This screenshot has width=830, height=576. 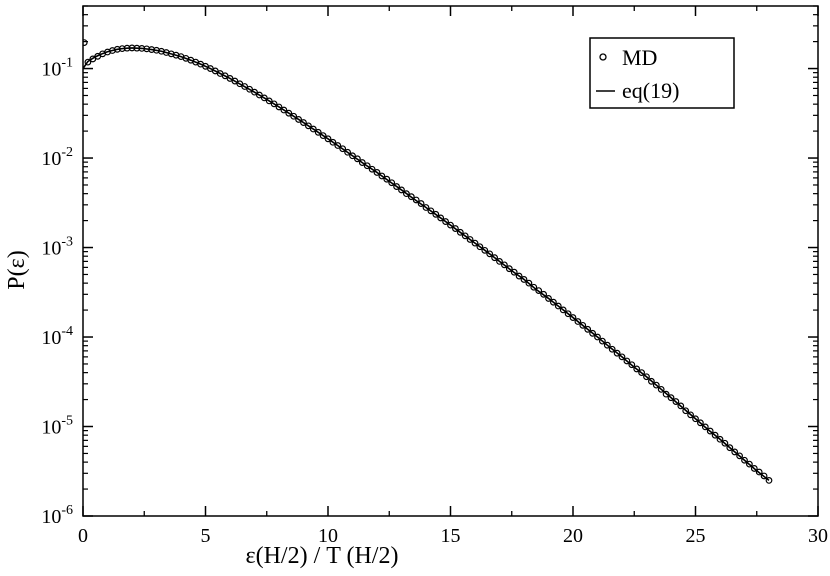 What do you see at coordinates (451, 536) in the screenshot?
I see `x-tick-label: 15` at bounding box center [451, 536].